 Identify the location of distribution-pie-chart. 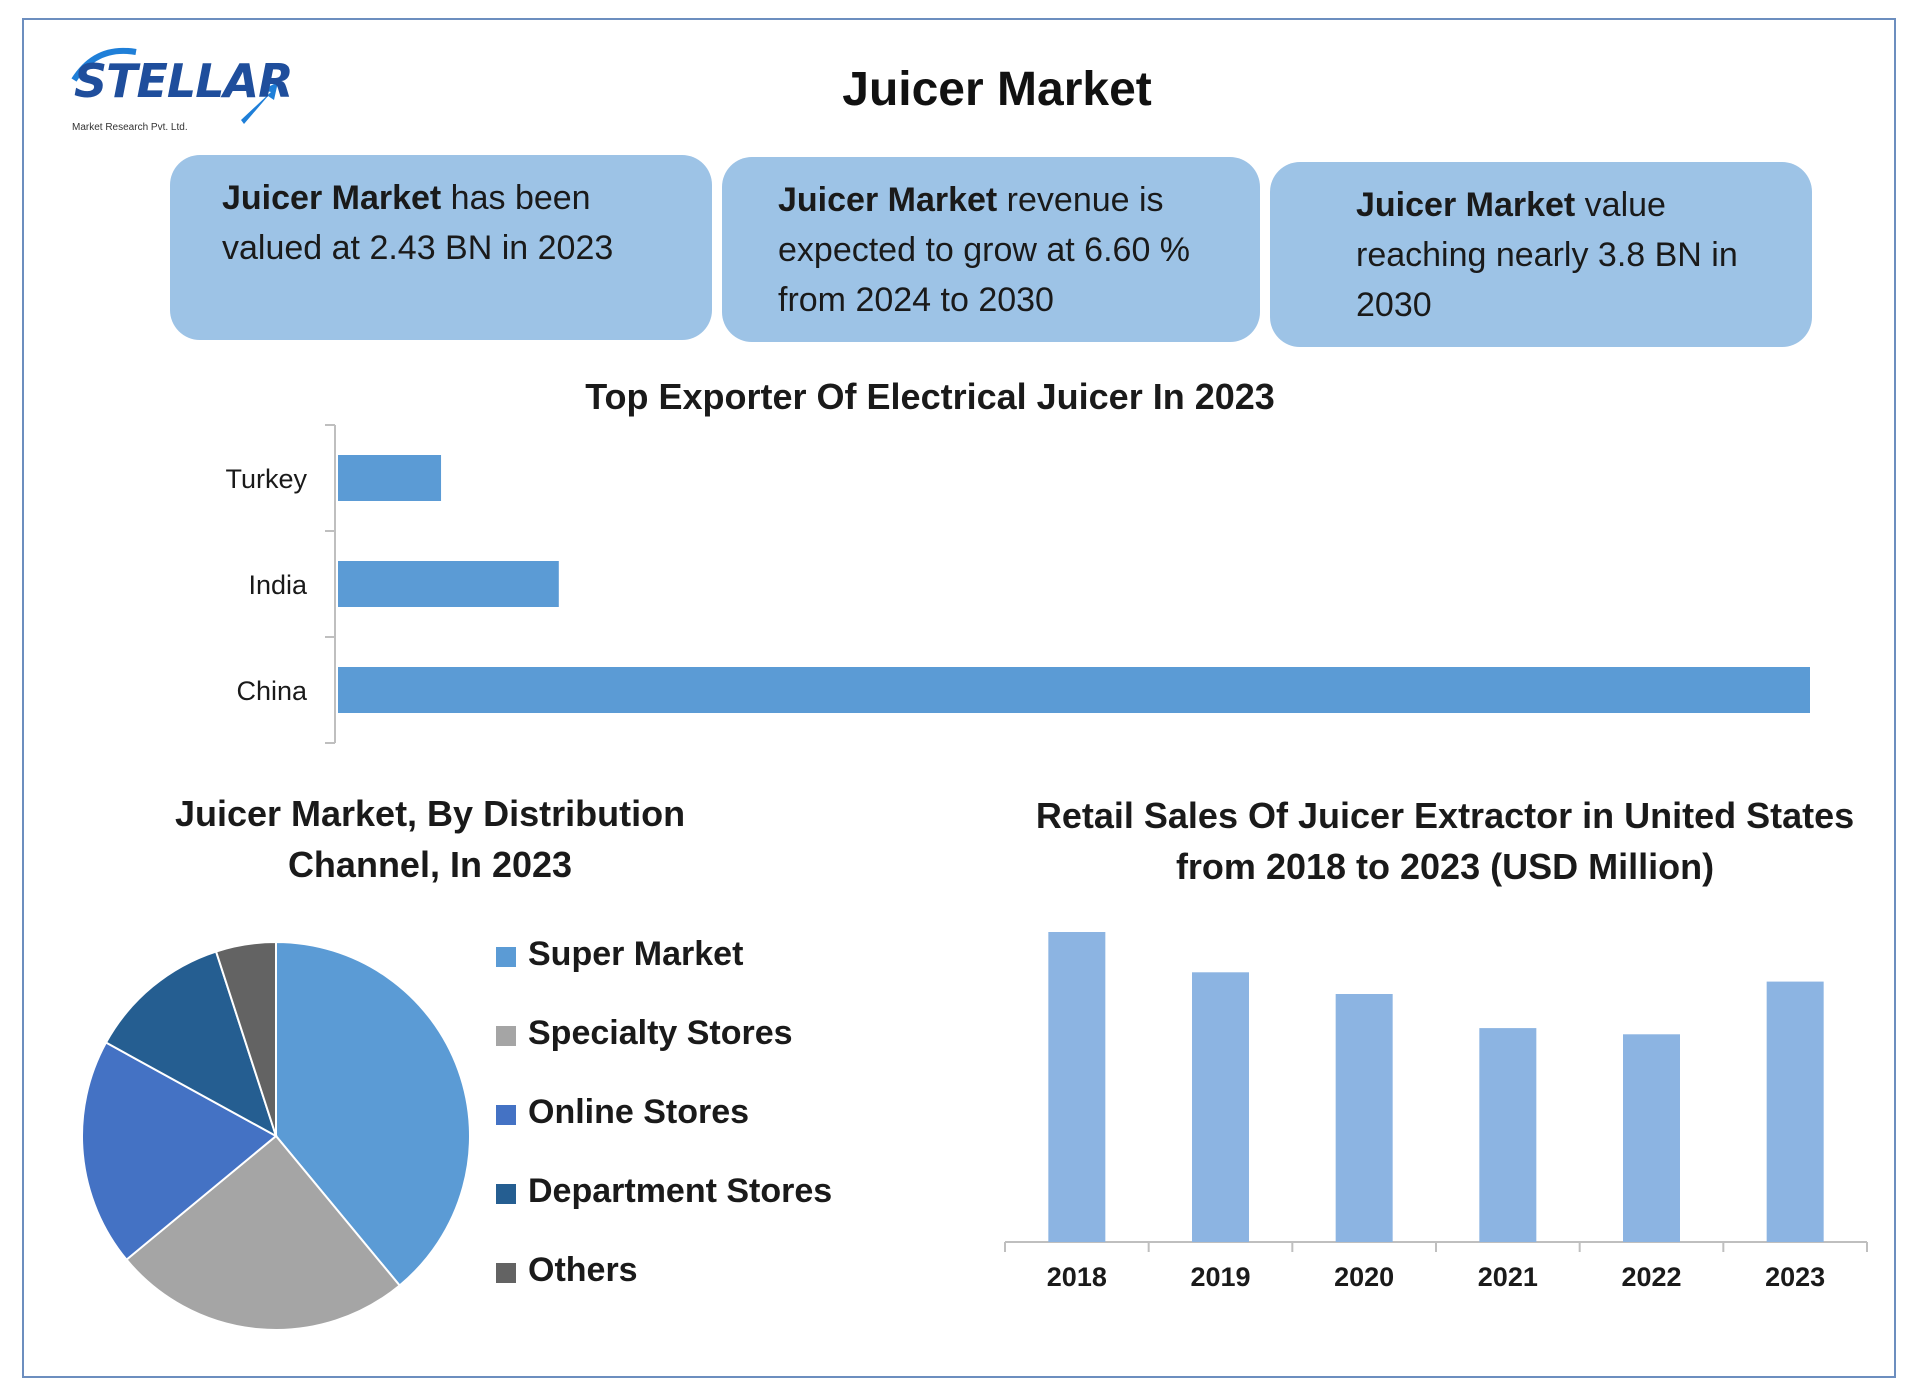
(275, 1135).